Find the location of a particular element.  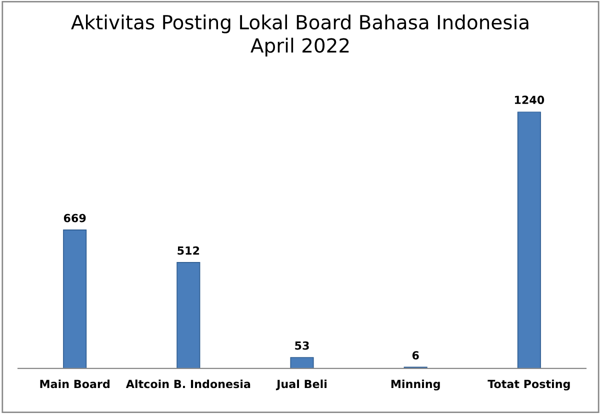

data-label: 1240 is located at coordinates (529, 100).